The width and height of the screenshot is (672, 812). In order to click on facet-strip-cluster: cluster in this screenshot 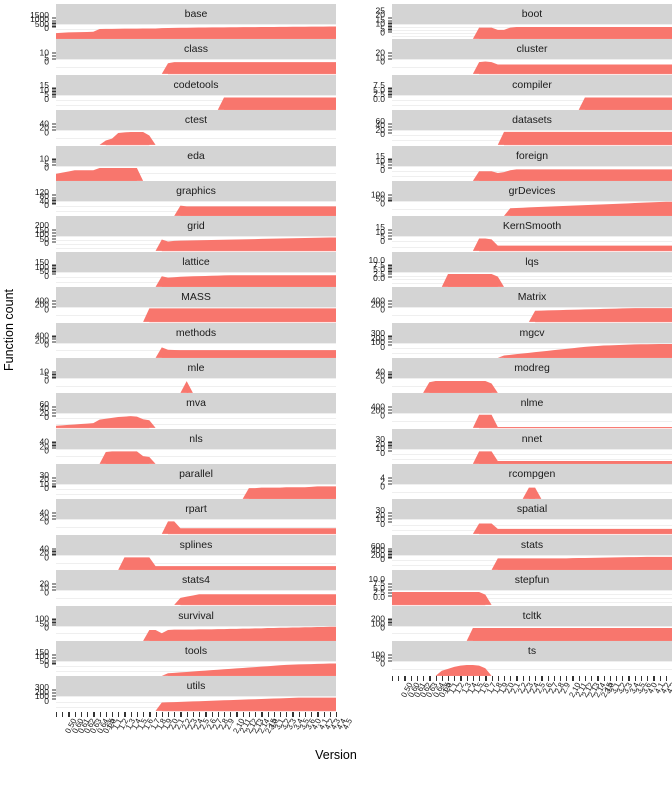, I will do `click(532, 49)`.